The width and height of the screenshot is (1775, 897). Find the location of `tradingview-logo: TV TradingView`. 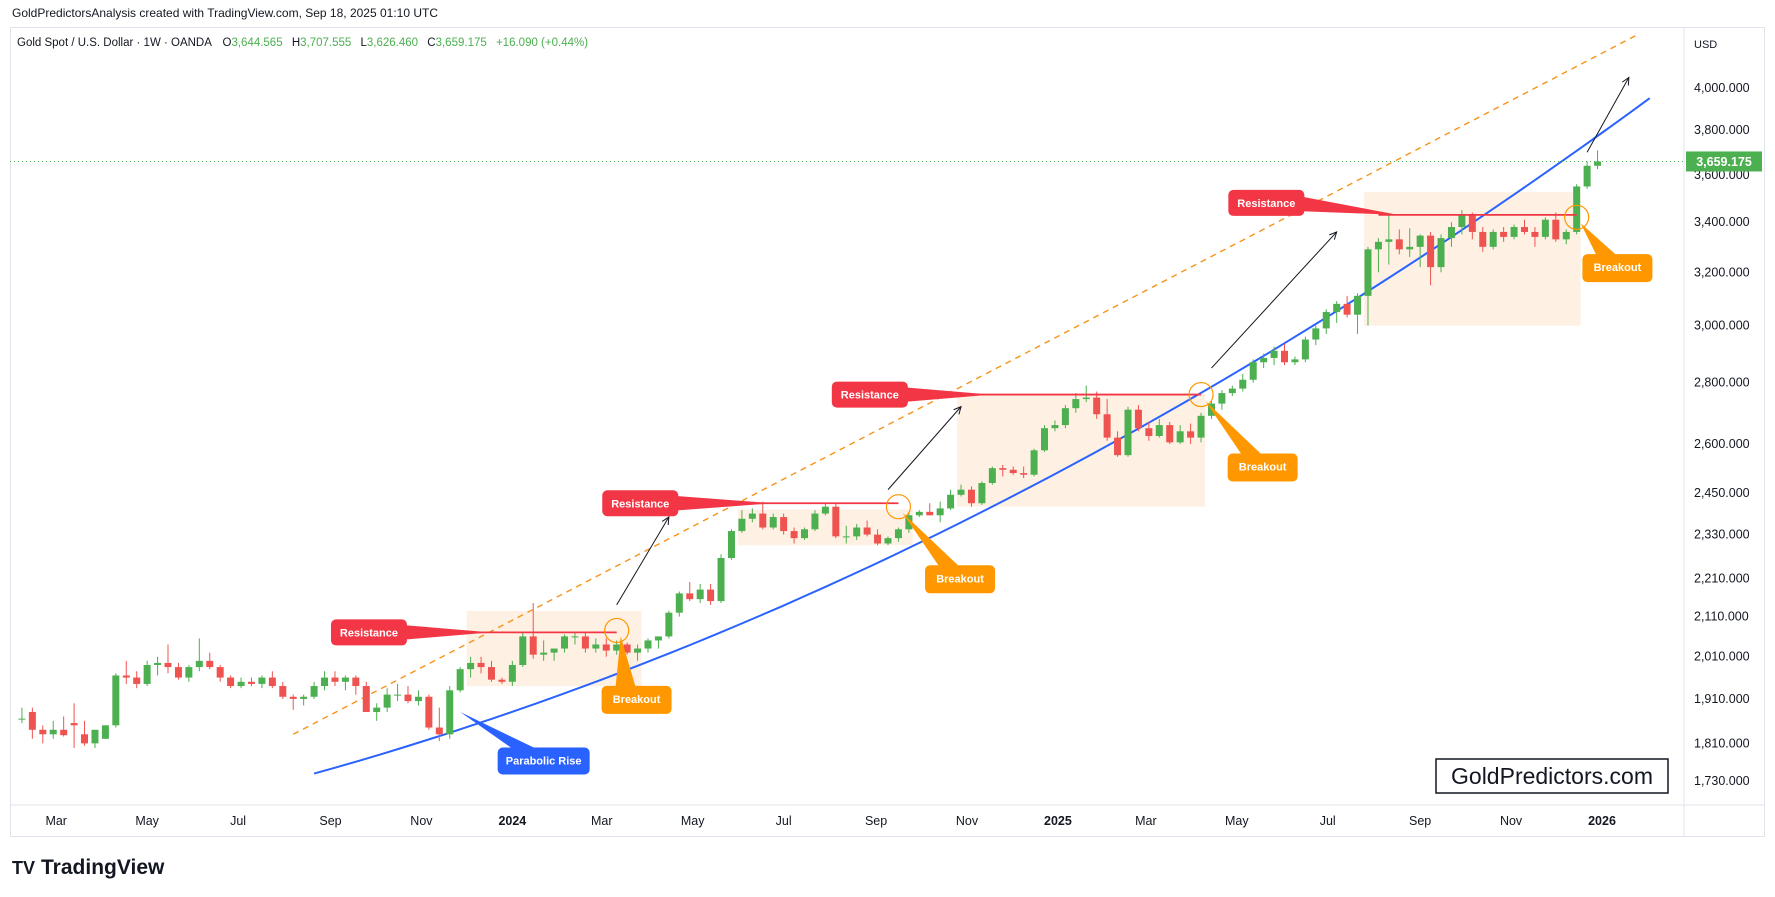

tradingview-logo: TV TradingView is located at coordinates (88, 868).